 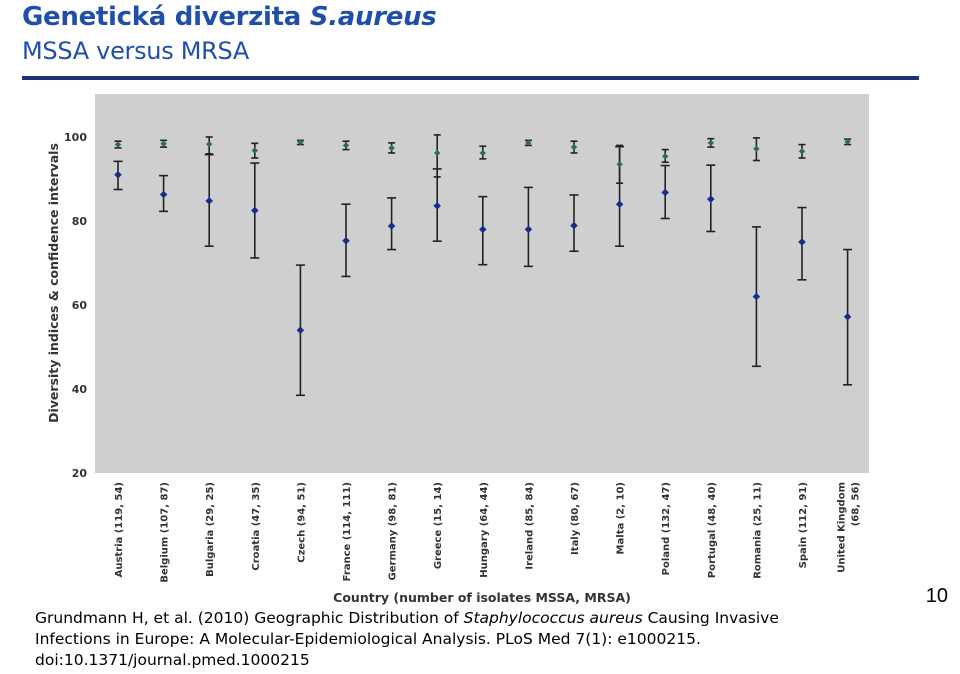 What do you see at coordinates (470, 78) in the screenshot?
I see `title-divider` at bounding box center [470, 78].